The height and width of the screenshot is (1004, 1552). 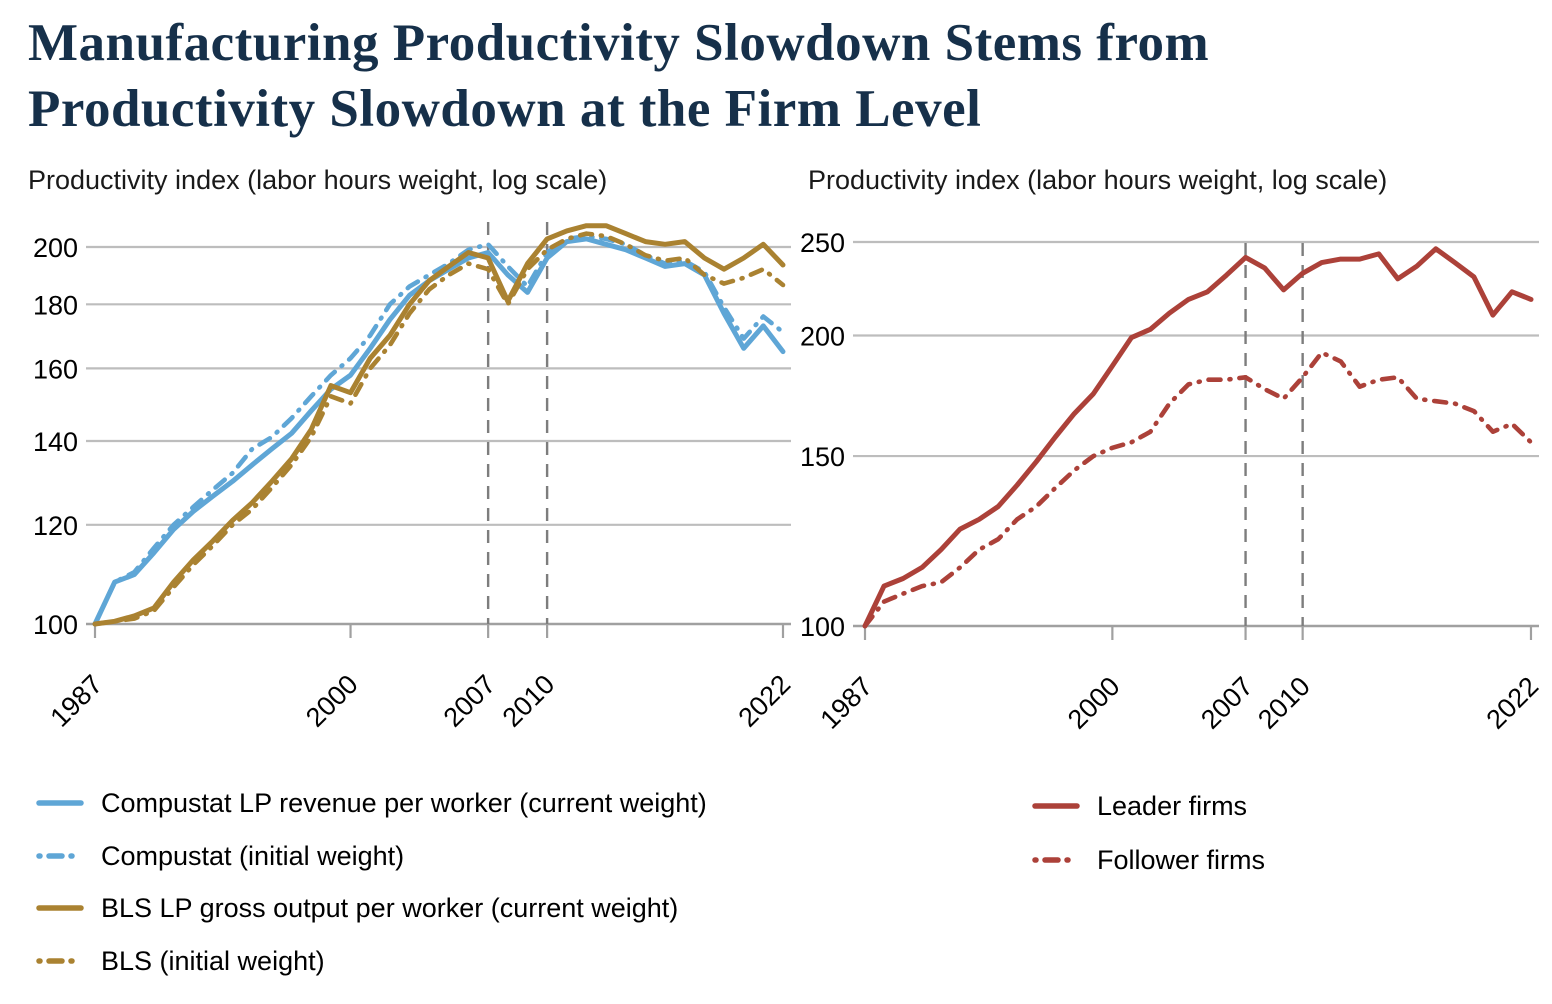 What do you see at coordinates (213, 960) in the screenshot?
I see `legend-label: BLS (initial weight)` at bounding box center [213, 960].